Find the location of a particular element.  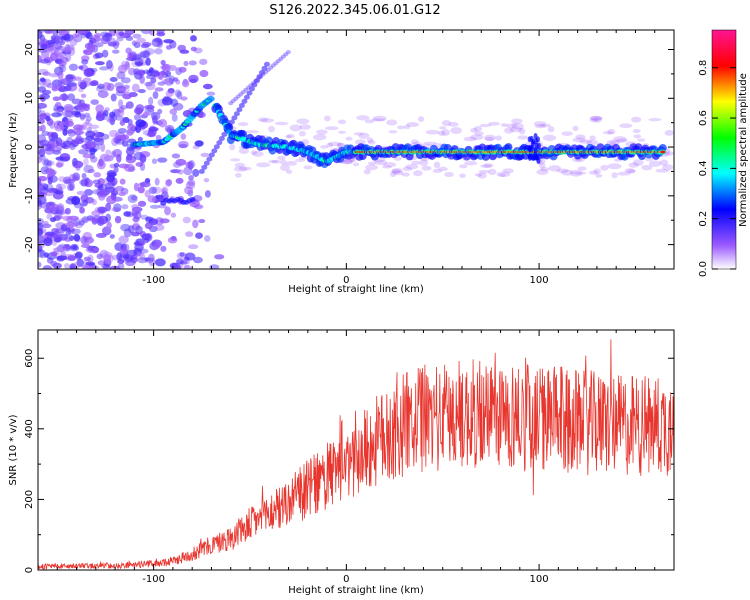

spectrogram-y-tick-label: 10 is located at coordinates (29, 98).